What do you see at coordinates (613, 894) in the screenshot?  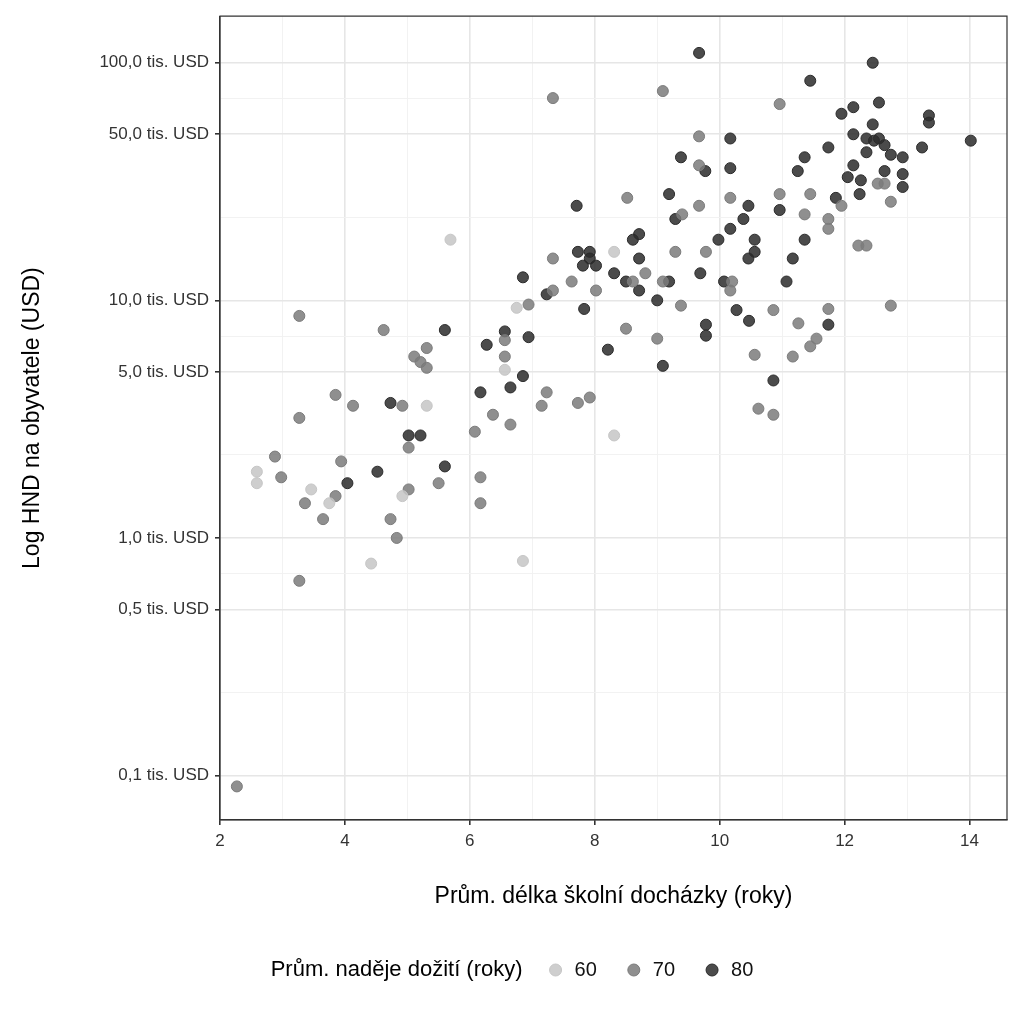 I see `x-axis-title: Prům. délka školní docházky (roky)` at bounding box center [613, 894].